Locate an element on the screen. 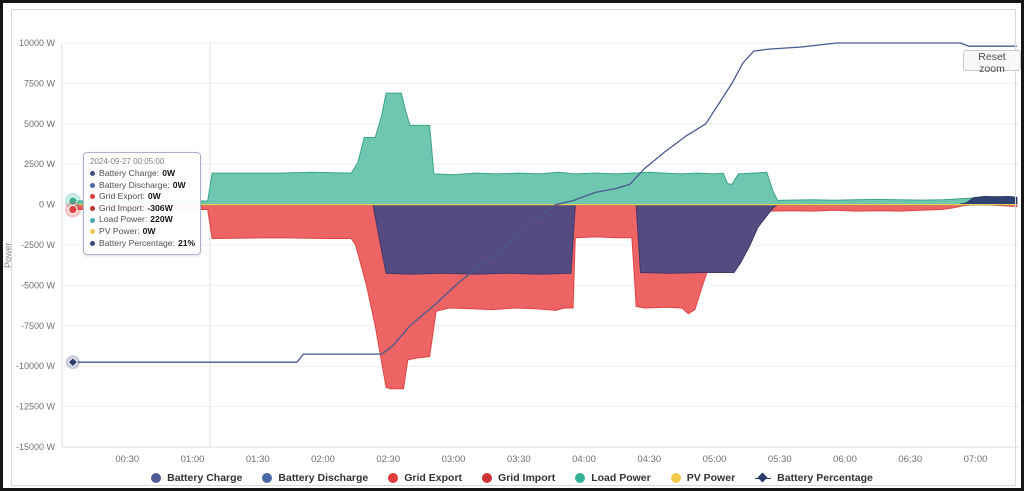 The height and width of the screenshot is (491, 1024). legend-item-load-power: Load Power is located at coordinates (613, 478).